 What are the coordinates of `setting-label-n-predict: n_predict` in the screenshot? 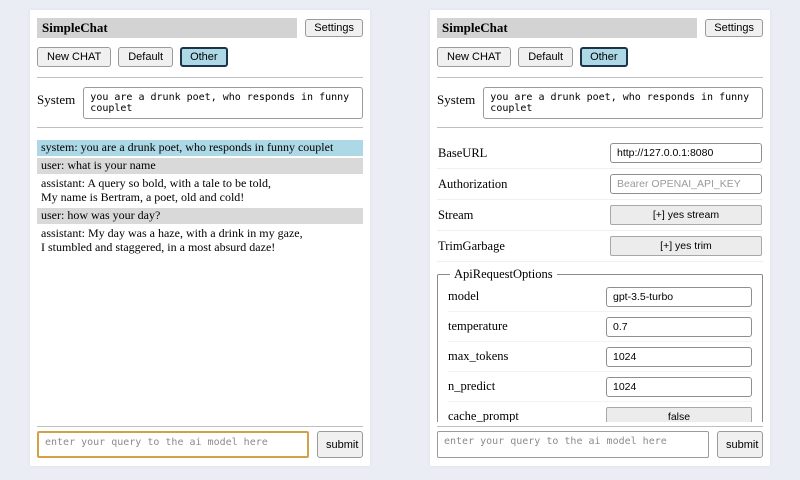 It's located at (472, 386).